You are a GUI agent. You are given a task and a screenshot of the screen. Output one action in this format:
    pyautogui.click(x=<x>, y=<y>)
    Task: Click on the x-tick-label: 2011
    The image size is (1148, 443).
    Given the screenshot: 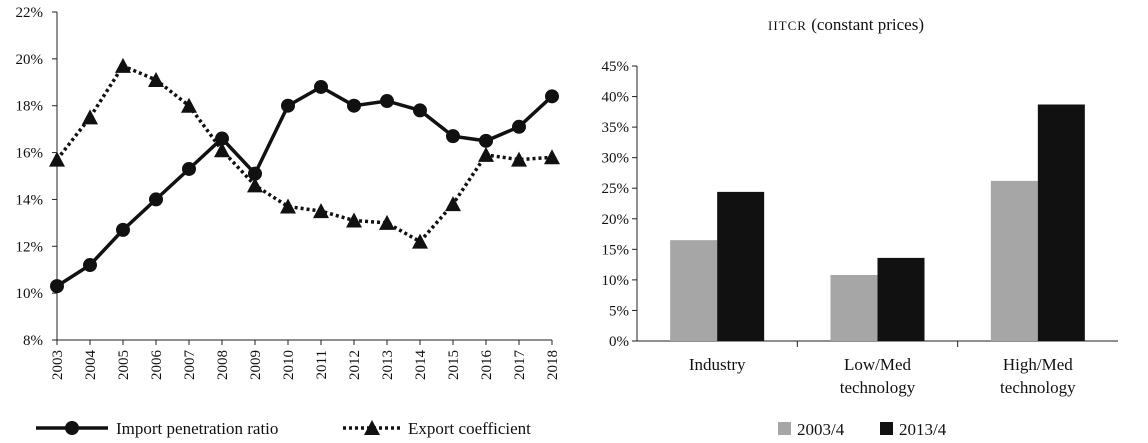 What is the action you would take?
    pyautogui.click(x=322, y=364)
    